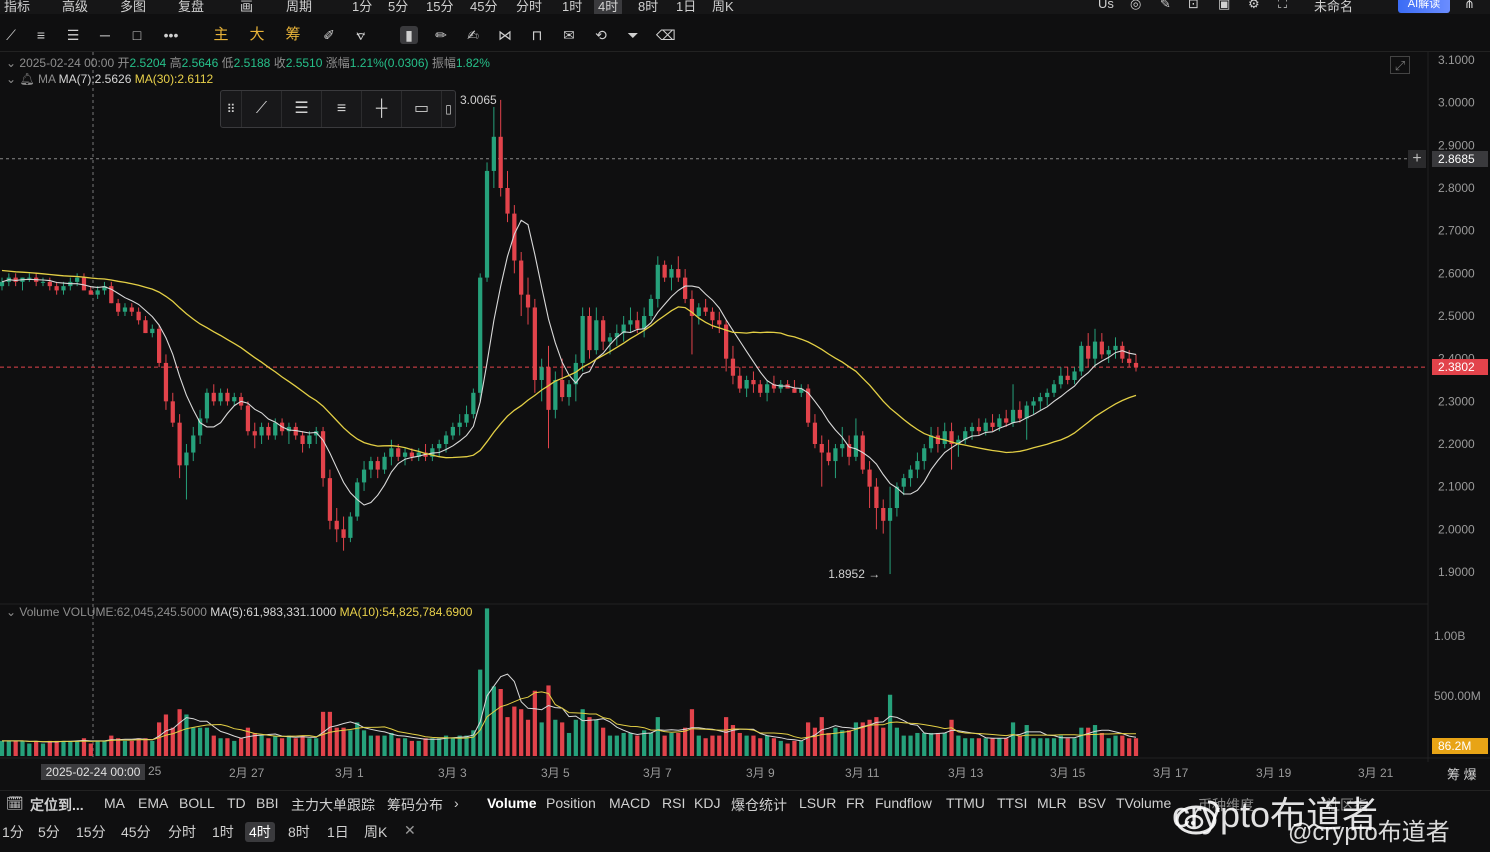 The image size is (1490, 852). Describe the element at coordinates (333, 805) in the screenshot. I see `ind-main-force: 主力大单跟踪` at that location.